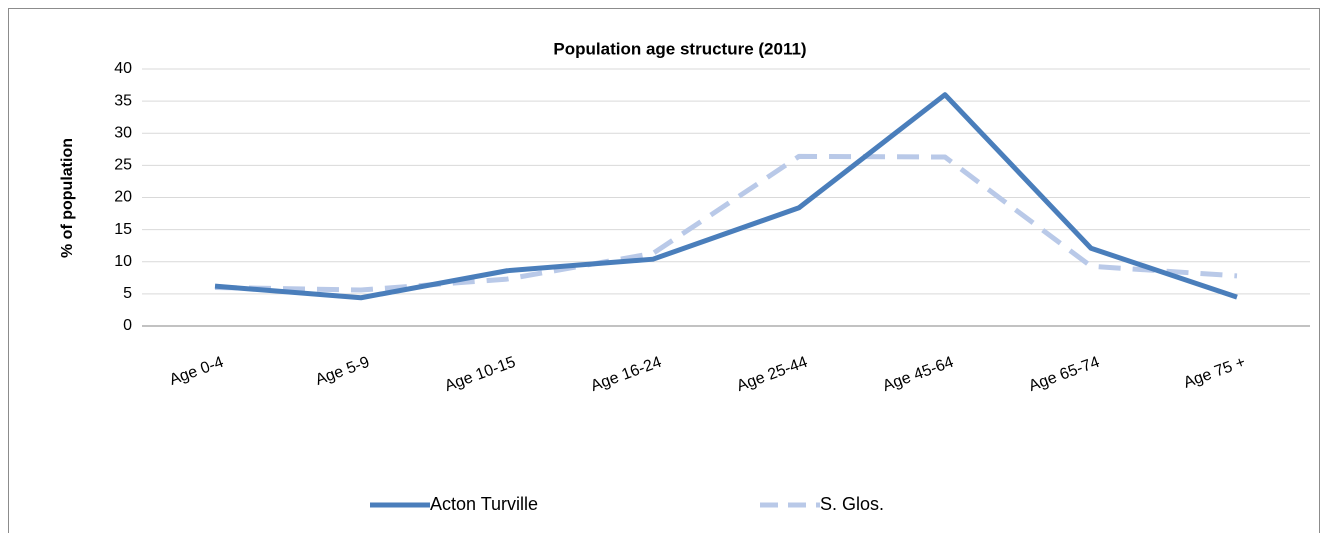 The image size is (1328, 533). I want to click on y-tick-label: 5, so click(127, 293).